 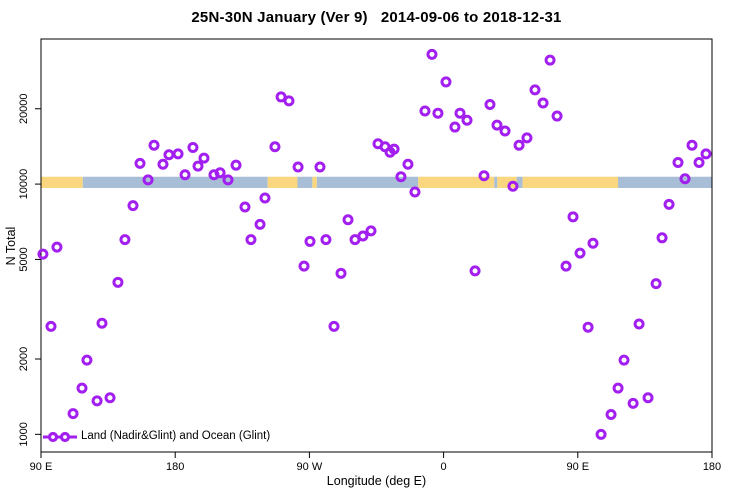 I want to click on legend-label: Land (Nadir&Glint) and Ocean (Glint), so click(x=176, y=435).